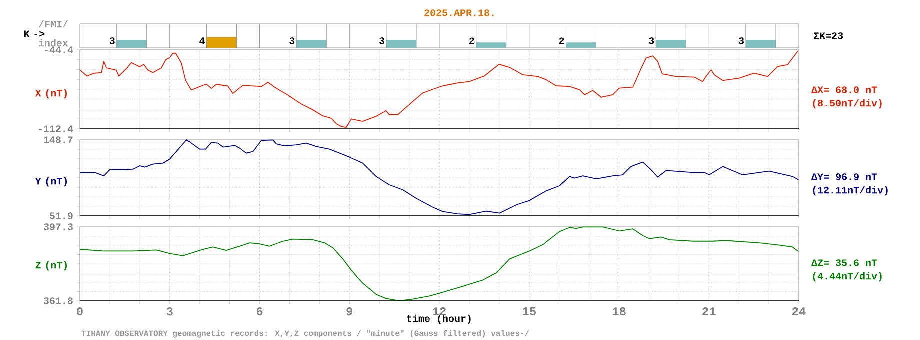 The height and width of the screenshot is (340, 920). Describe the element at coordinates (829, 36) in the screenshot. I see `text: ΣK=23` at that location.